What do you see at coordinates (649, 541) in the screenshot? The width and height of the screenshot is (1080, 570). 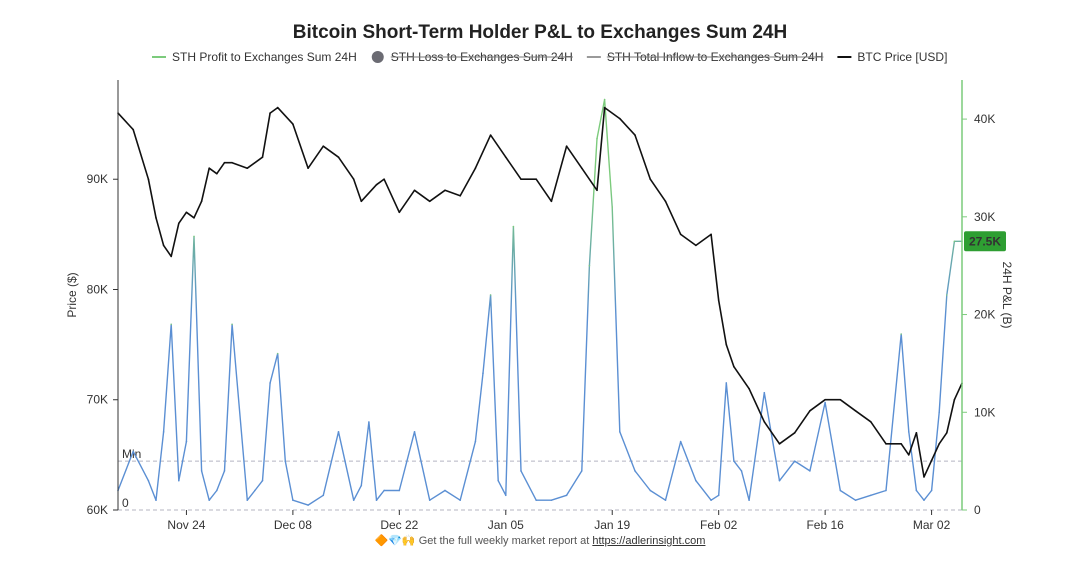 I see `footer-link: https://adlerinsight.com` at bounding box center [649, 541].